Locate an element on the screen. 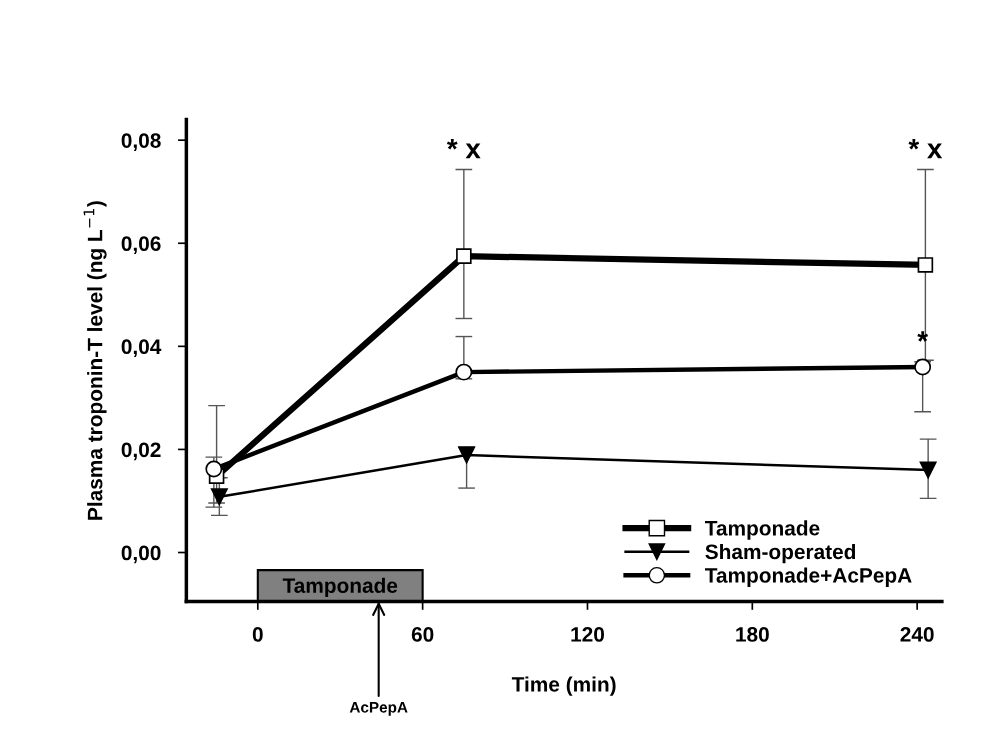 The width and height of the screenshot is (1002, 738). band-label: Tamponade is located at coordinates (340, 587).